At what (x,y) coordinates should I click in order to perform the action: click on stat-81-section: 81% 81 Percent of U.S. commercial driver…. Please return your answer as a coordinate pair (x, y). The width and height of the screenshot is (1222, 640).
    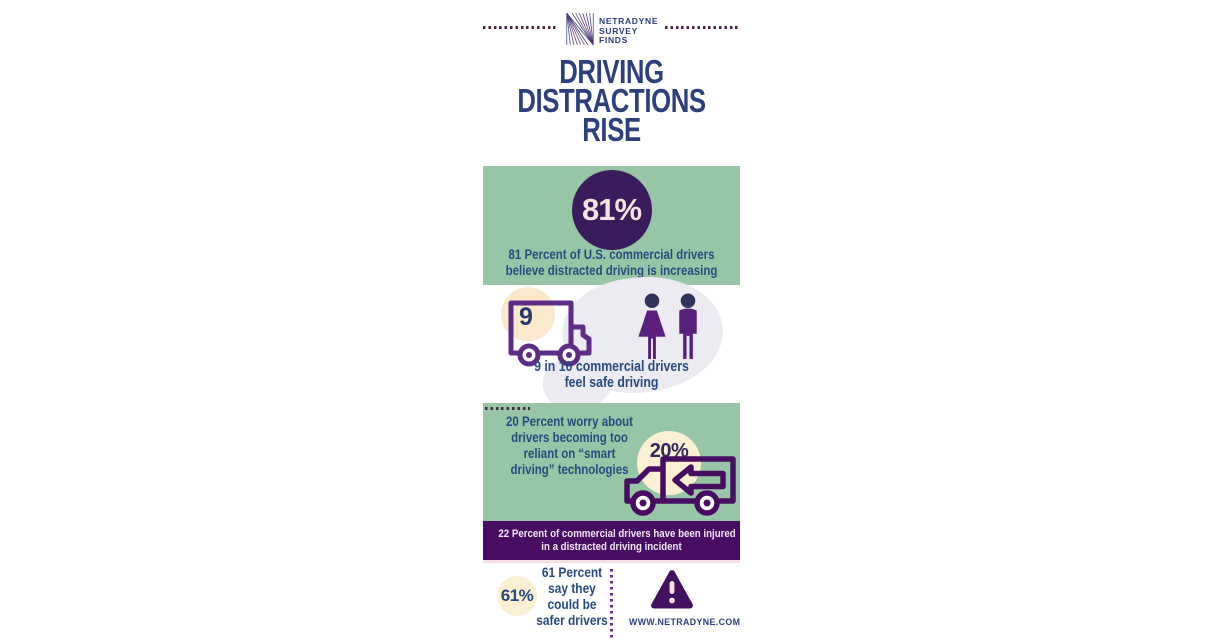
    Looking at the image, I should click on (611, 225).